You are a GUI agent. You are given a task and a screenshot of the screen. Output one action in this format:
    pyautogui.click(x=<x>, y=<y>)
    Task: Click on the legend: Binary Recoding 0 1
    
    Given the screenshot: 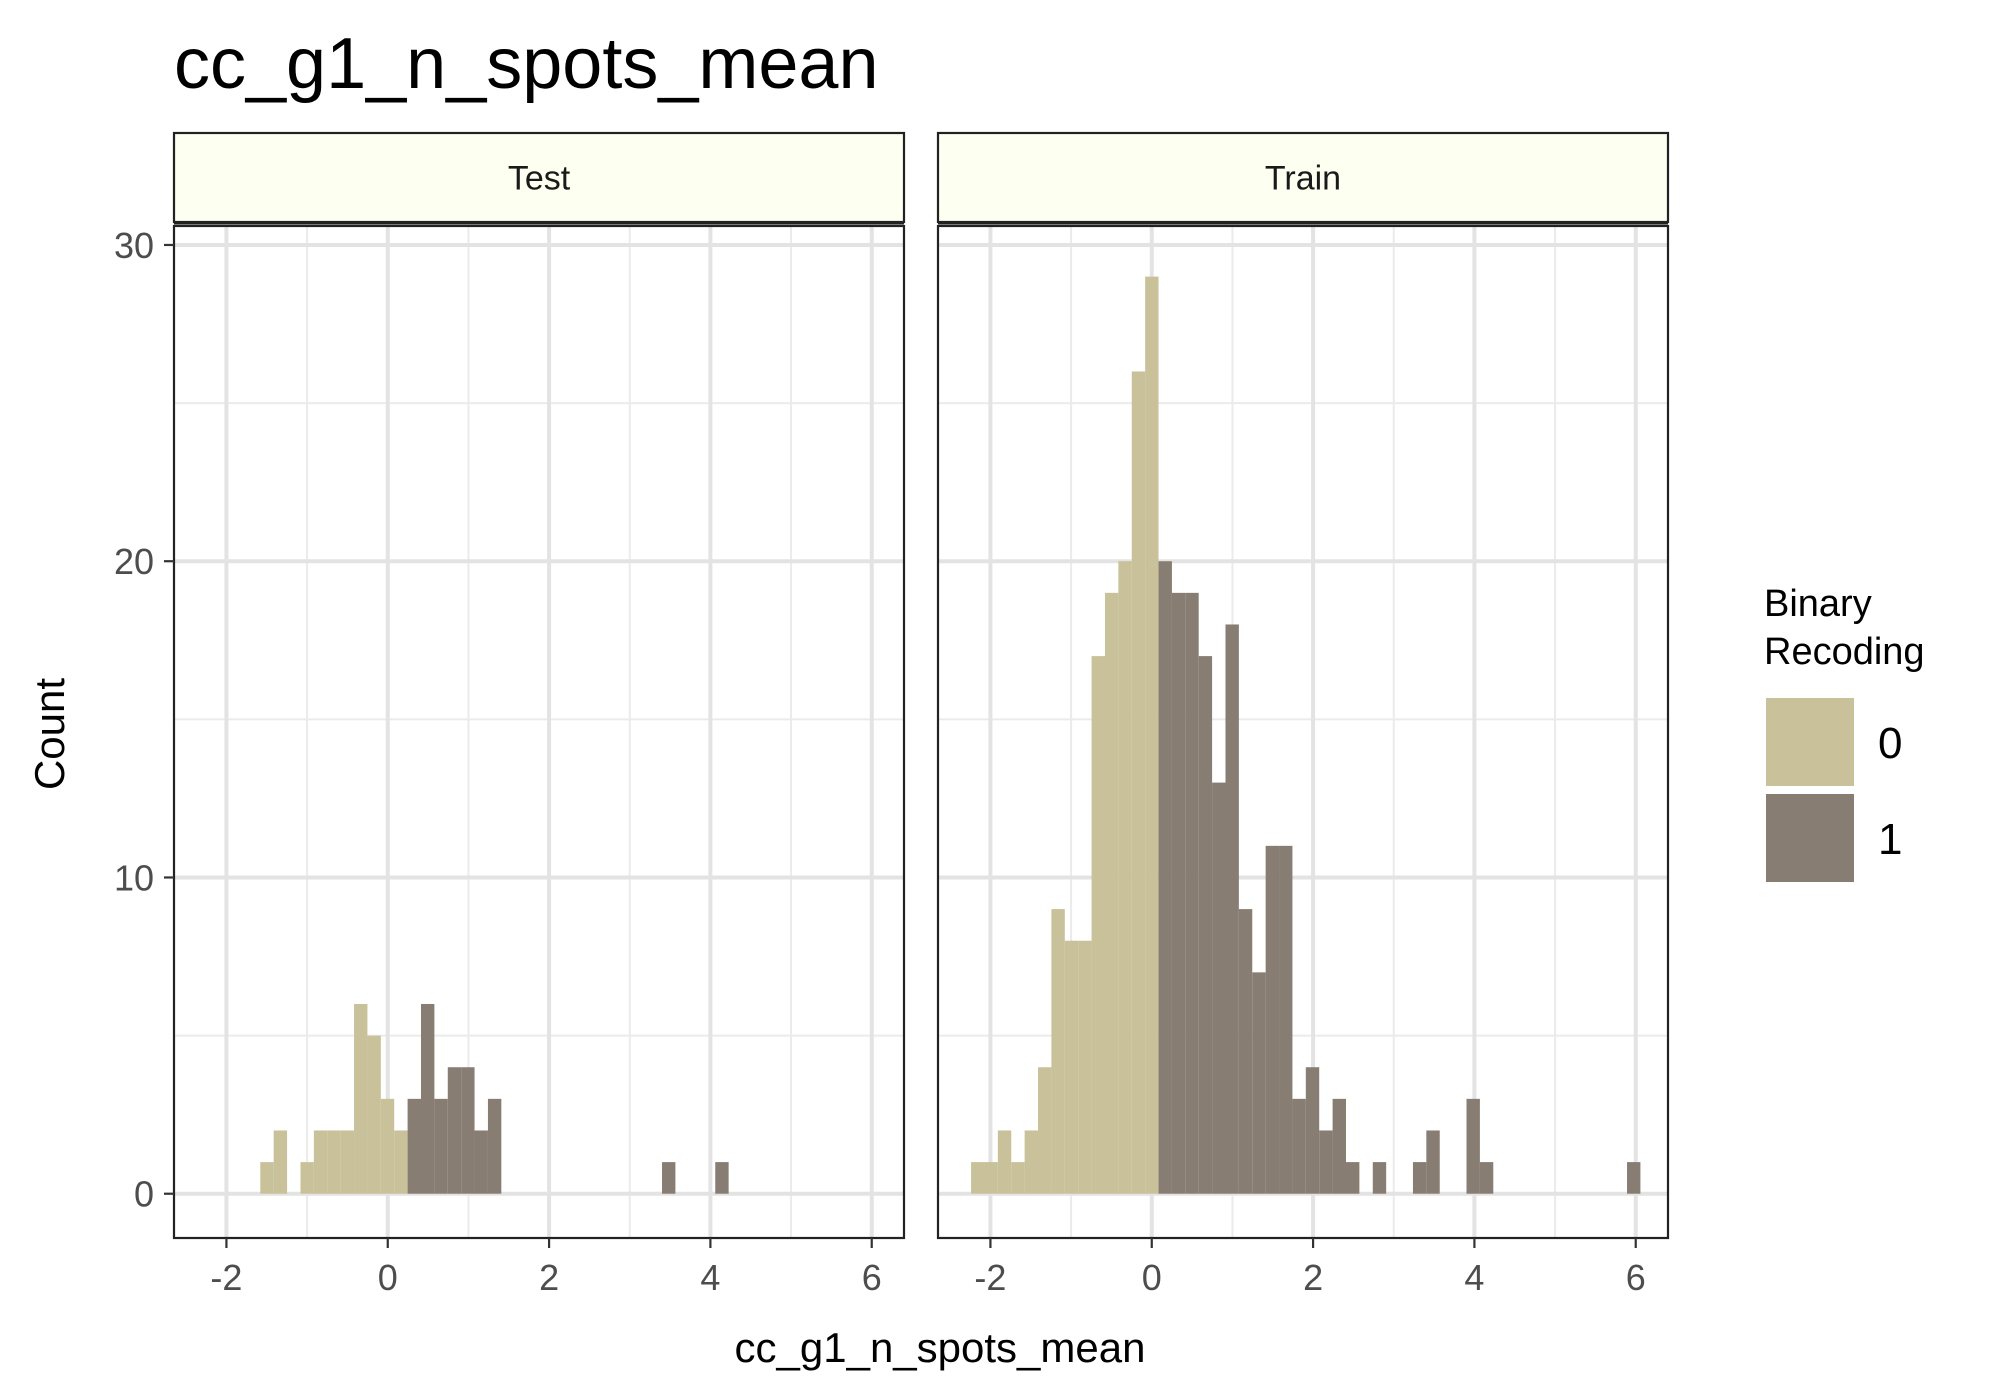 What is the action you would take?
    pyautogui.click(x=1844, y=732)
    